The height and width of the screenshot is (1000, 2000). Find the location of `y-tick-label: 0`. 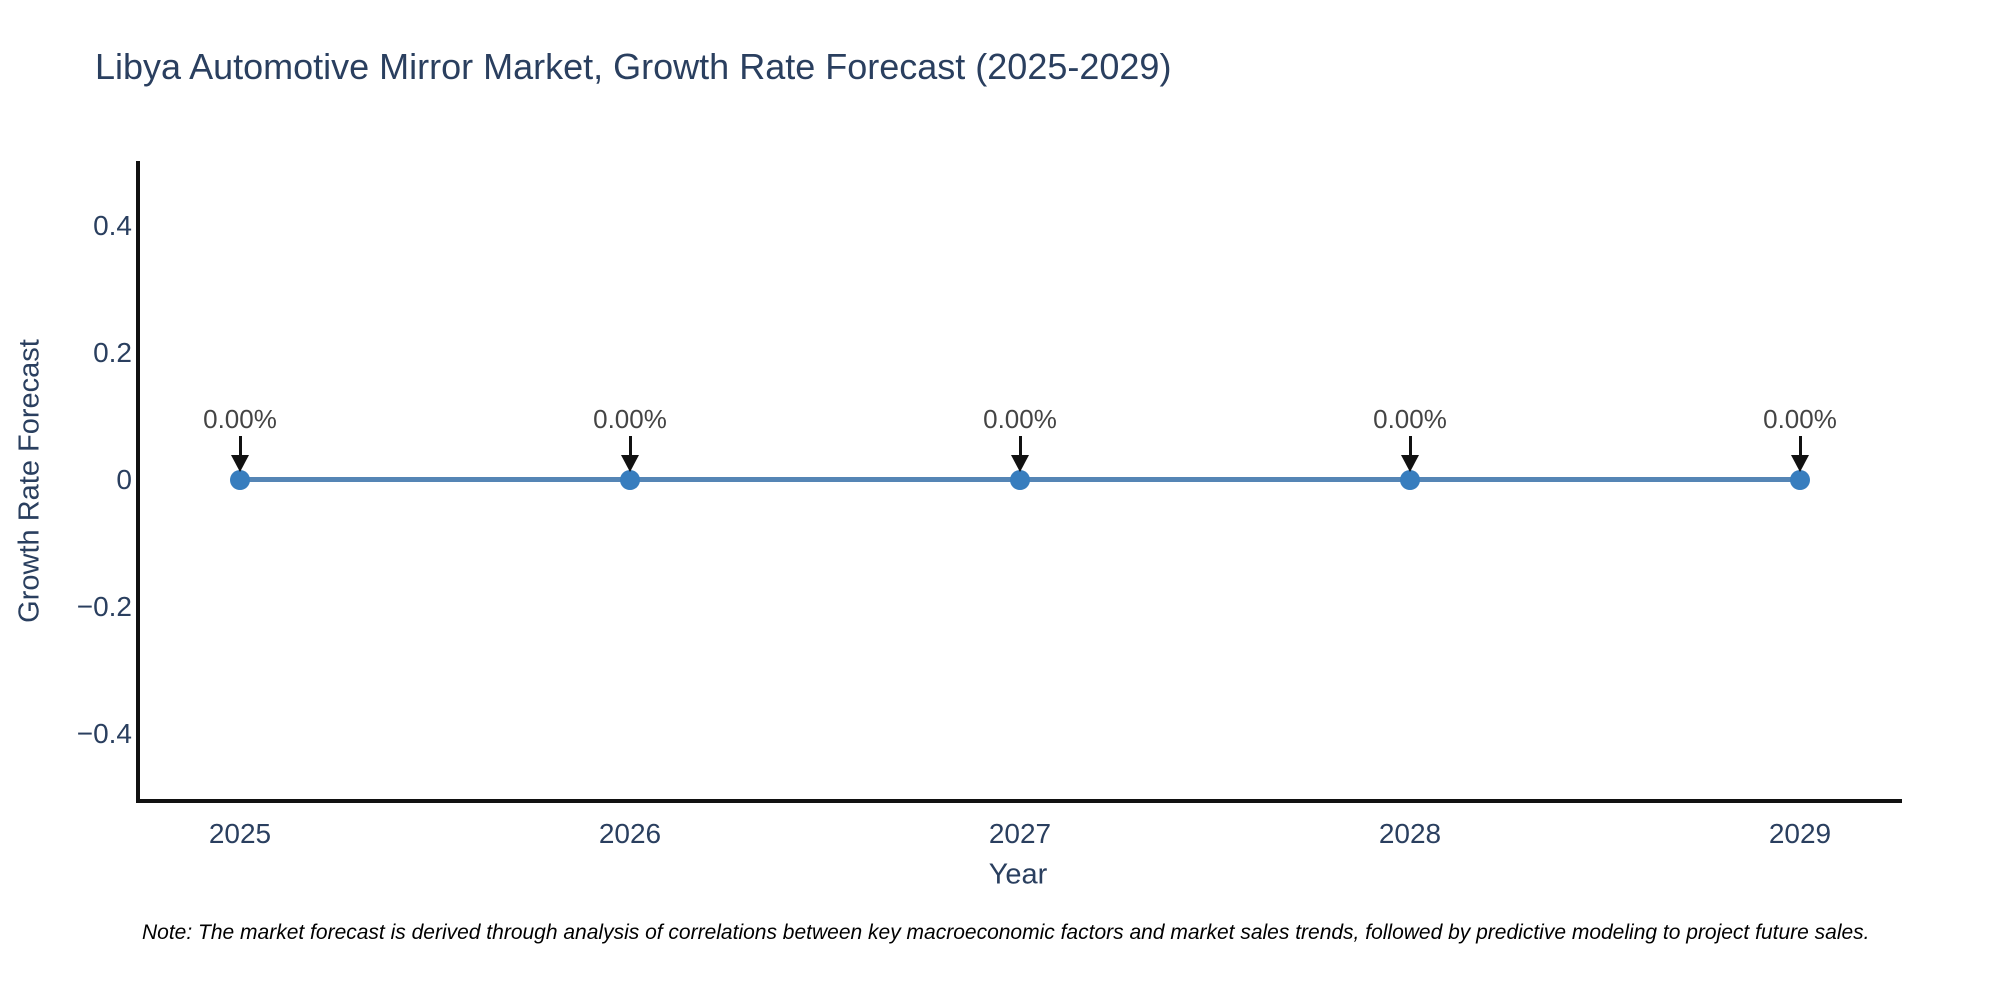

y-tick-label: 0 is located at coordinates (124, 479).